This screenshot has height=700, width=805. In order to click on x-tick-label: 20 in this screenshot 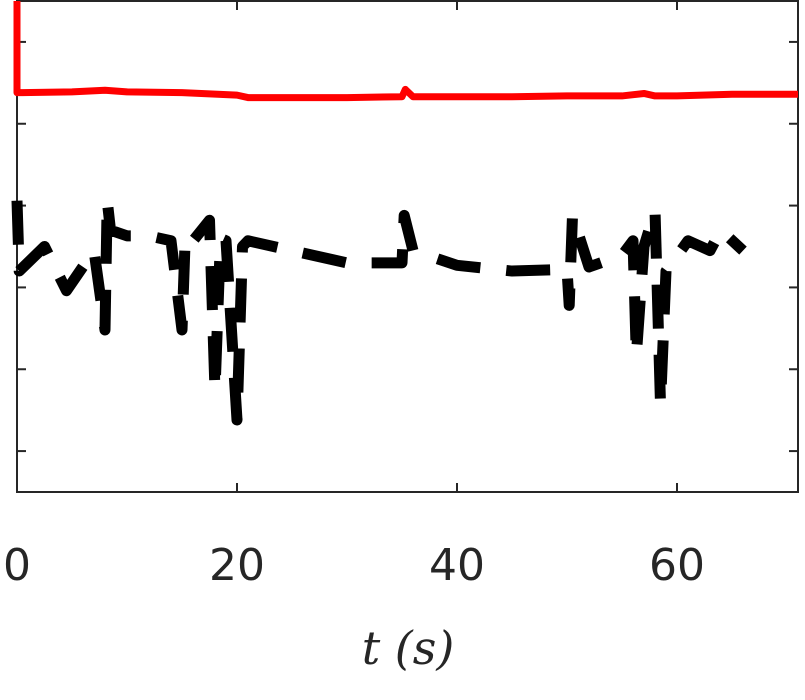, I will do `click(237, 565)`.